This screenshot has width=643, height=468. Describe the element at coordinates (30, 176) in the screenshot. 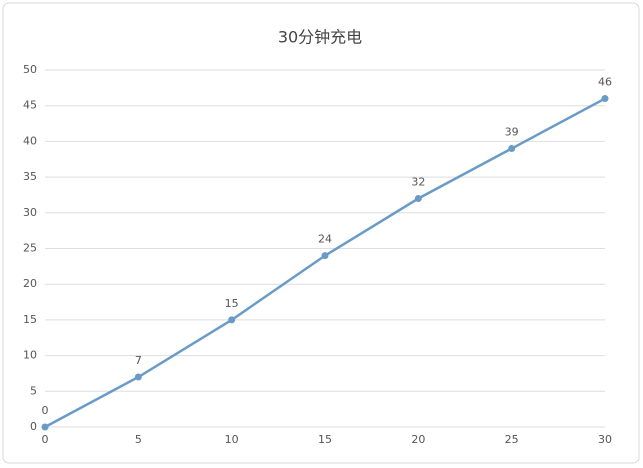

I see `y-tick-label: 35` at that location.